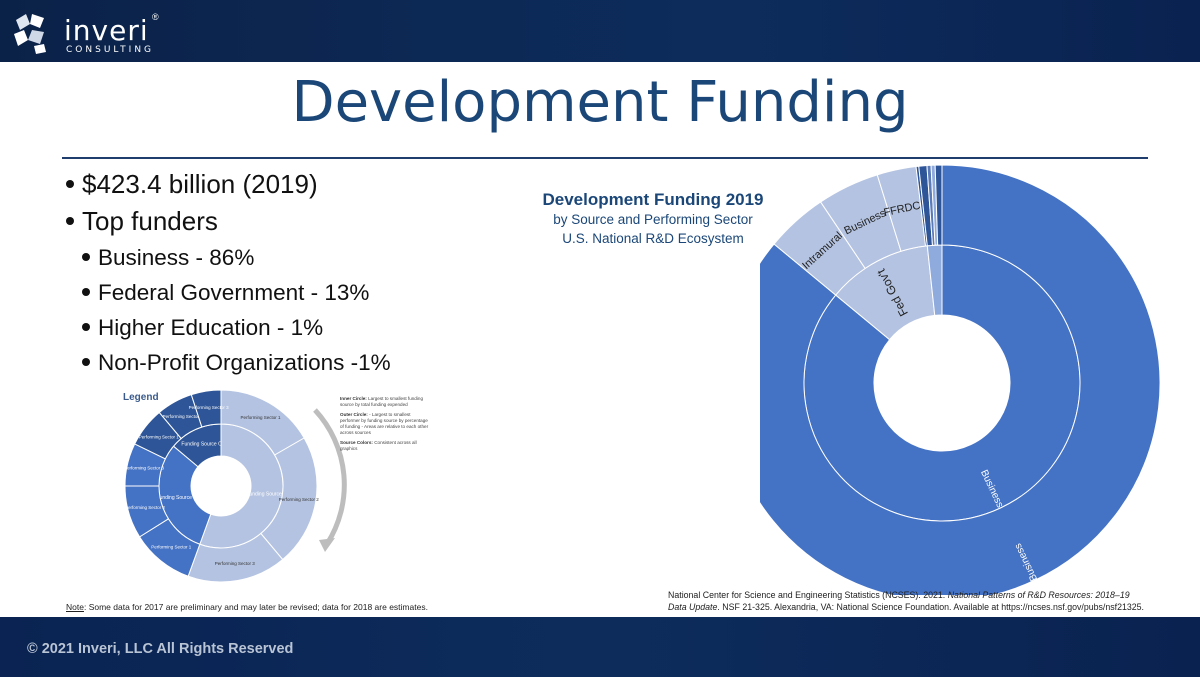 This screenshot has width=1200, height=677. What do you see at coordinates (228, 221) in the screenshot?
I see `bullet-item: Top funders` at bounding box center [228, 221].